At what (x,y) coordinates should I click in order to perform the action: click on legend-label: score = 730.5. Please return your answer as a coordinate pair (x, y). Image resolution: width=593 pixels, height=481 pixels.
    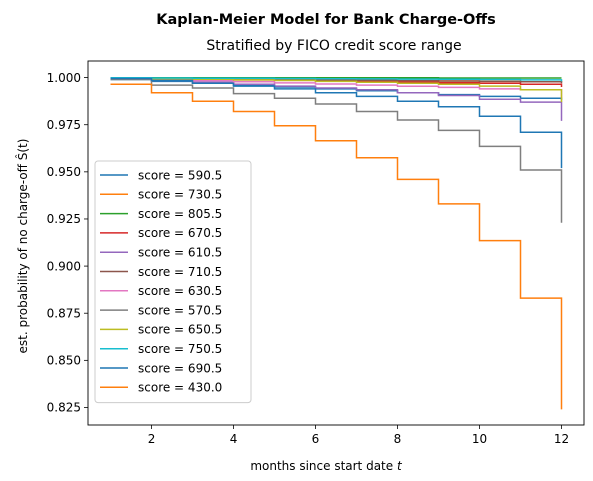
    Looking at the image, I should click on (180, 195).